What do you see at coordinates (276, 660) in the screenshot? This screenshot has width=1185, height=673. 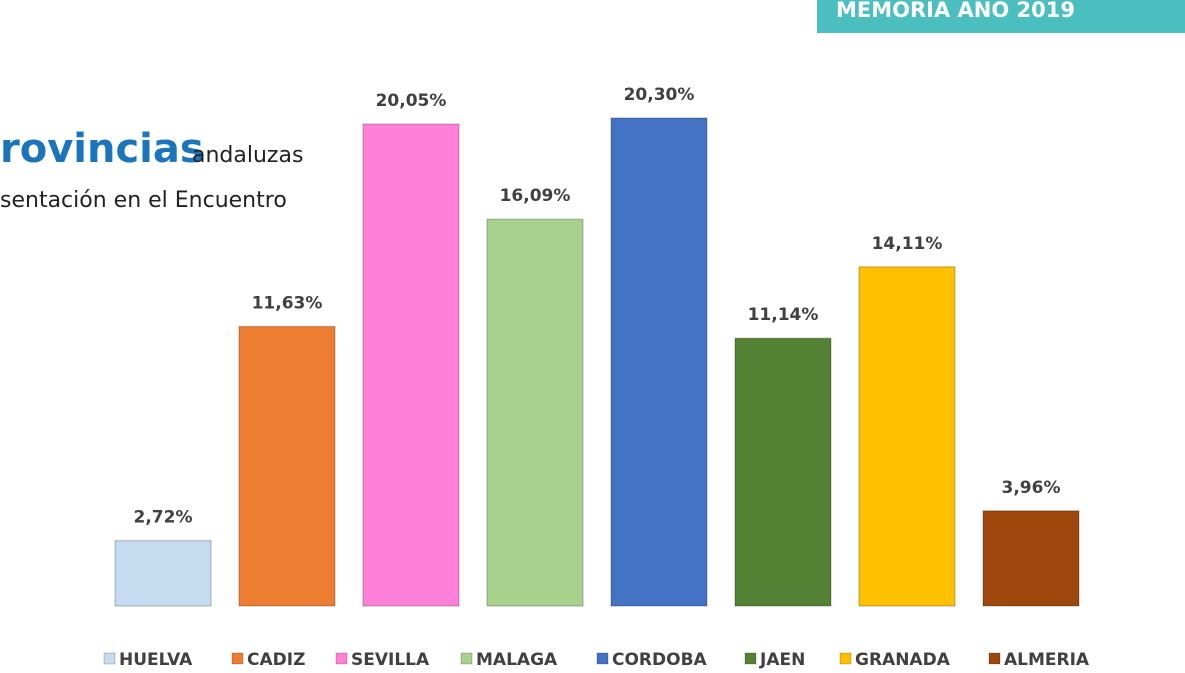 I see `legend-label: CADIZ` at bounding box center [276, 660].